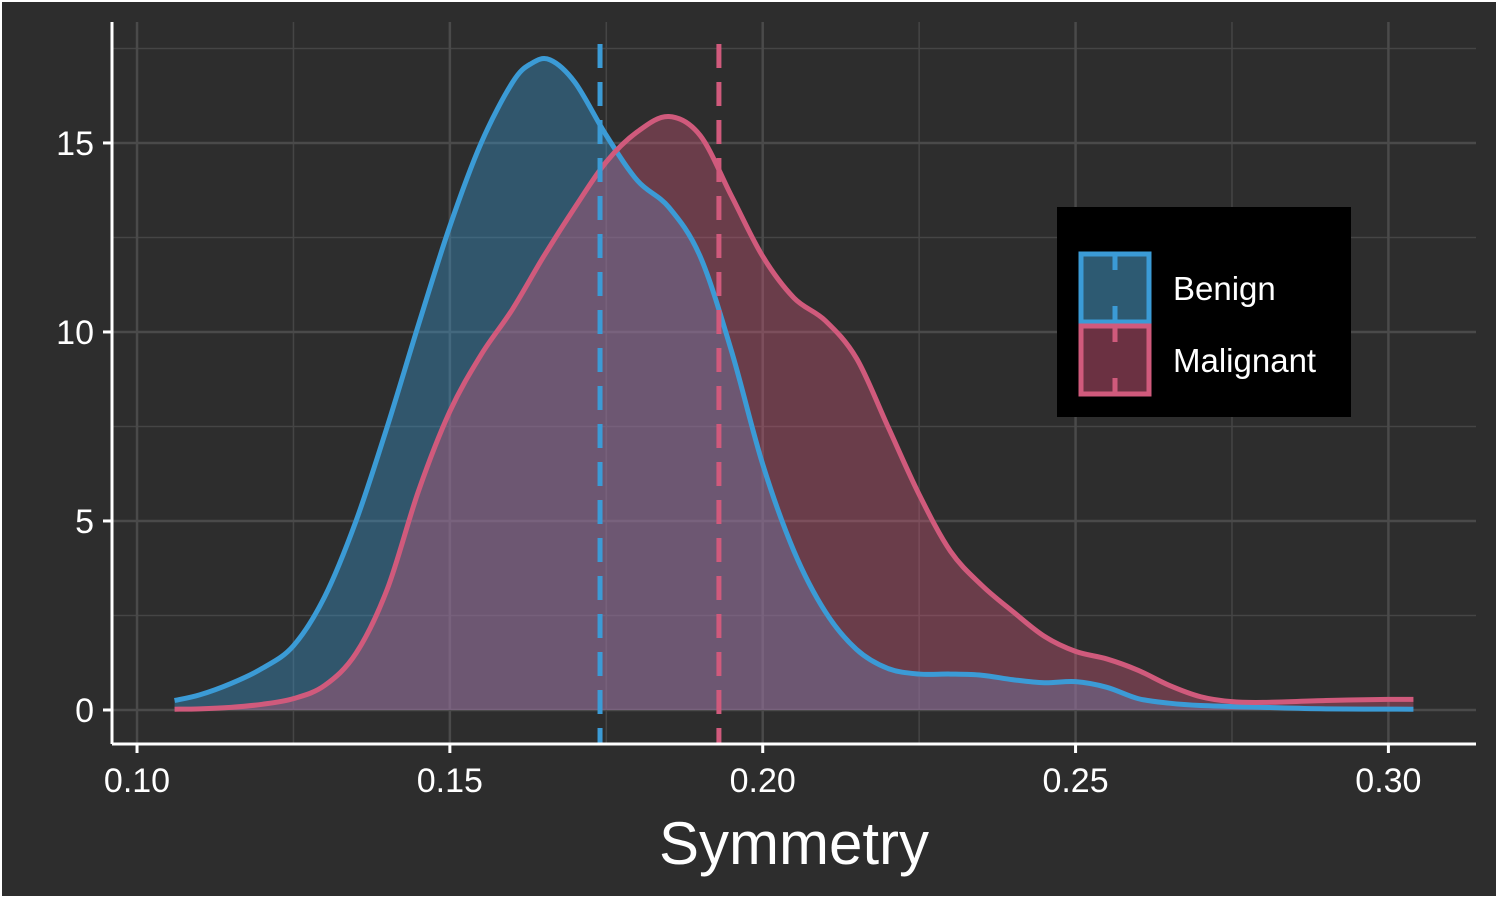  Describe the element at coordinates (84, 522) in the screenshot. I see `y-tick-label: 5` at that location.